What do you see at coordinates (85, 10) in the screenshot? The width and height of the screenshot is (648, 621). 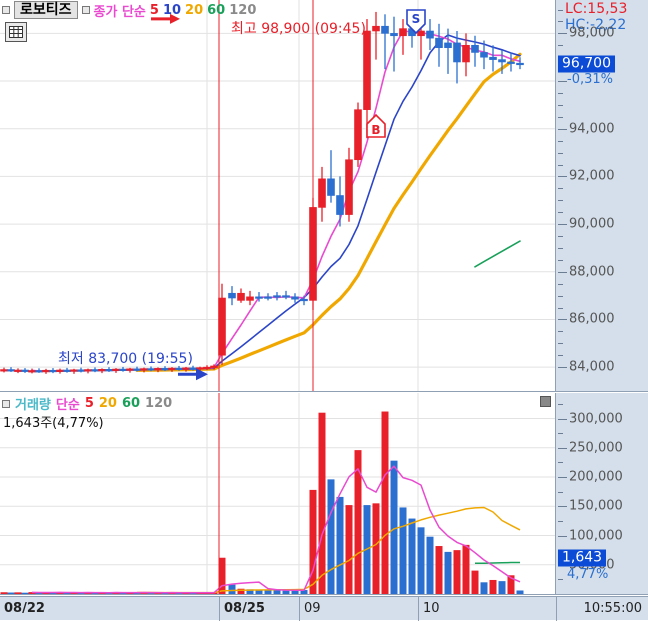 I see `square-icon-indicator` at bounding box center [85, 10].